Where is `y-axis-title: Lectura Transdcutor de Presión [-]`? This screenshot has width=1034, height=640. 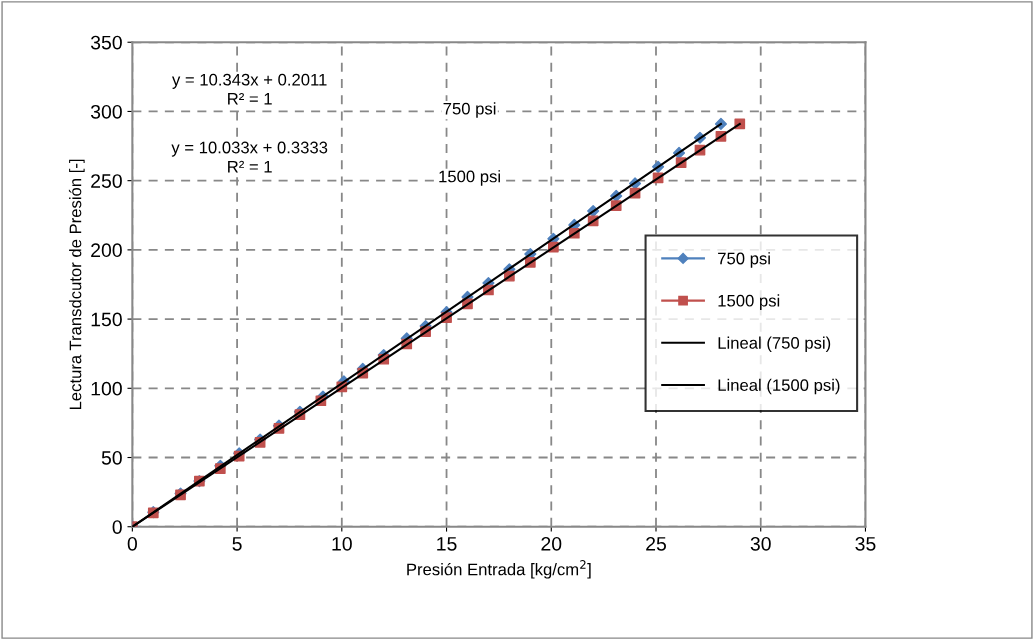 y-axis-title: Lectura Transdcutor de Presión [-] is located at coordinates (76, 284).